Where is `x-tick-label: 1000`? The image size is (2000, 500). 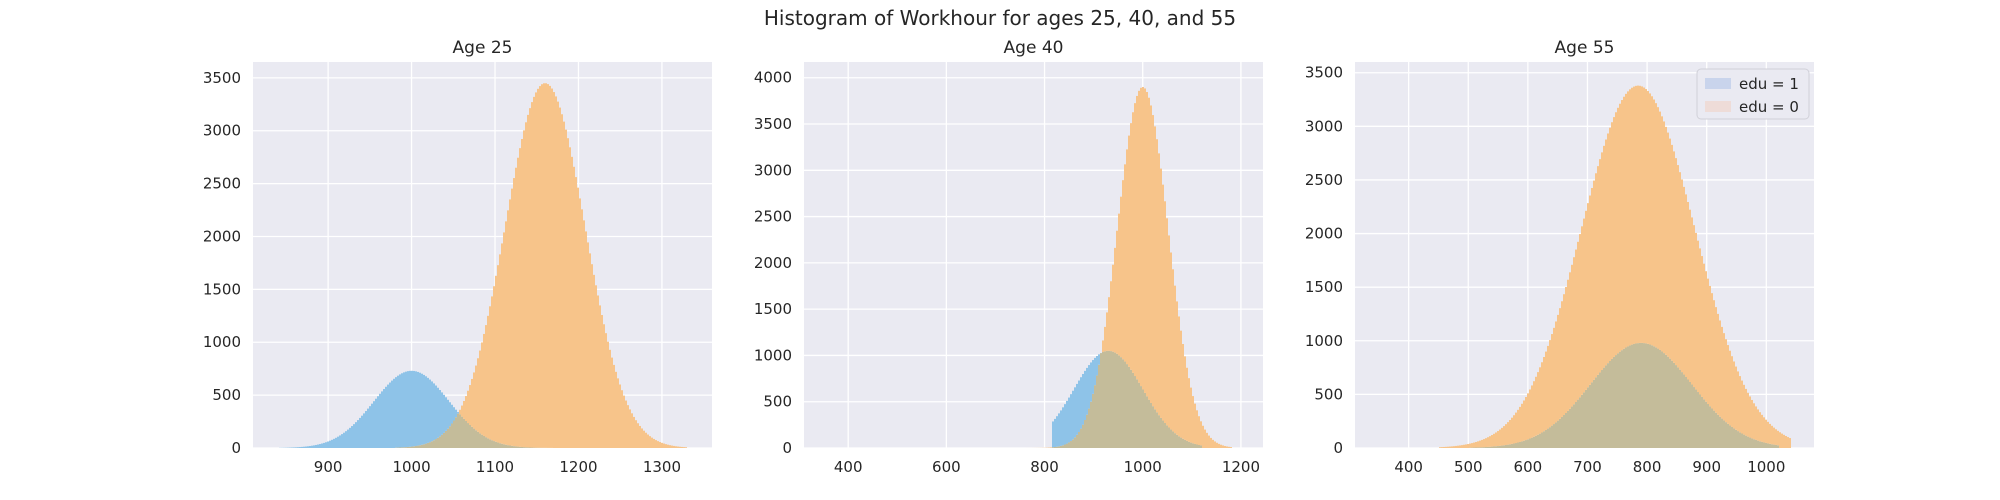
x-tick-label: 1000 is located at coordinates (1143, 467).